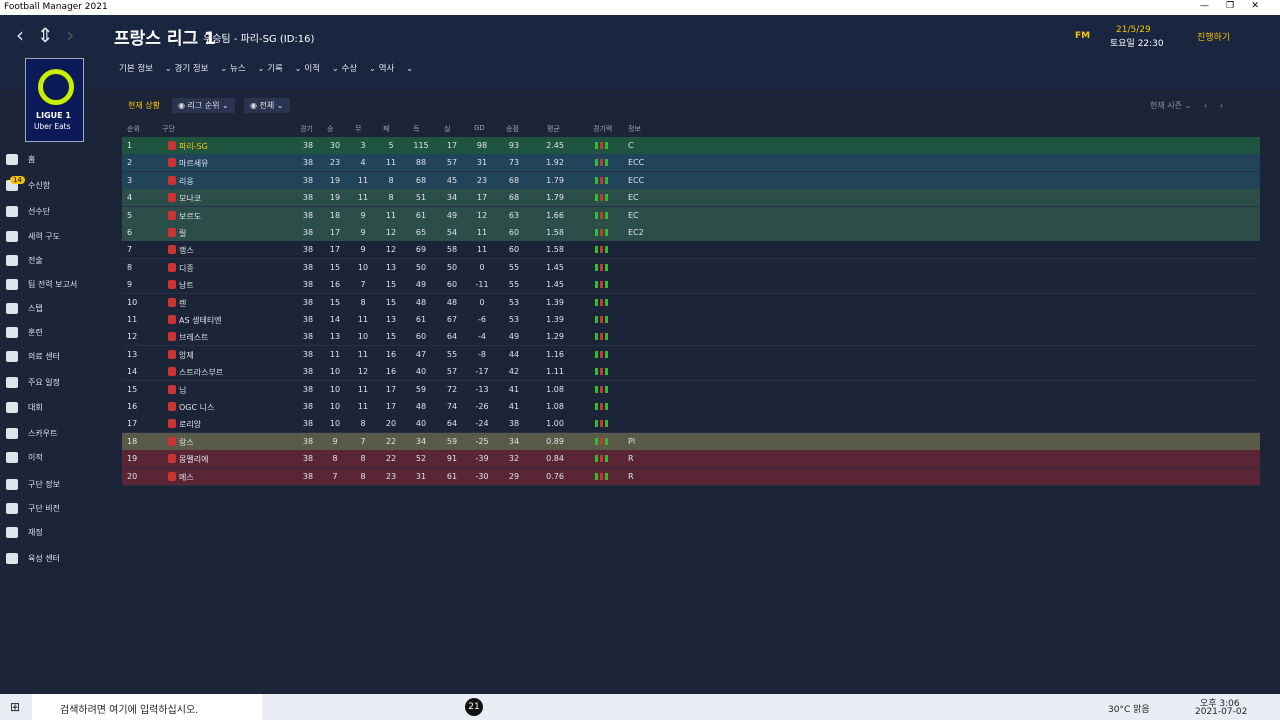 This screenshot has height=720, width=1280. I want to click on table-cell: 3, so click(363, 145).